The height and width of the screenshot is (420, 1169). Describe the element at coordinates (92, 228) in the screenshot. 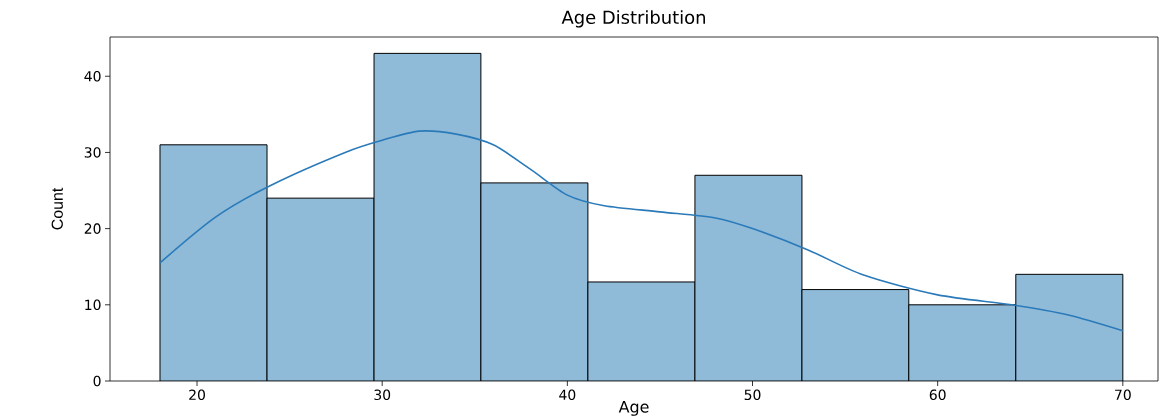

I see `y-tick-label: 20` at that location.